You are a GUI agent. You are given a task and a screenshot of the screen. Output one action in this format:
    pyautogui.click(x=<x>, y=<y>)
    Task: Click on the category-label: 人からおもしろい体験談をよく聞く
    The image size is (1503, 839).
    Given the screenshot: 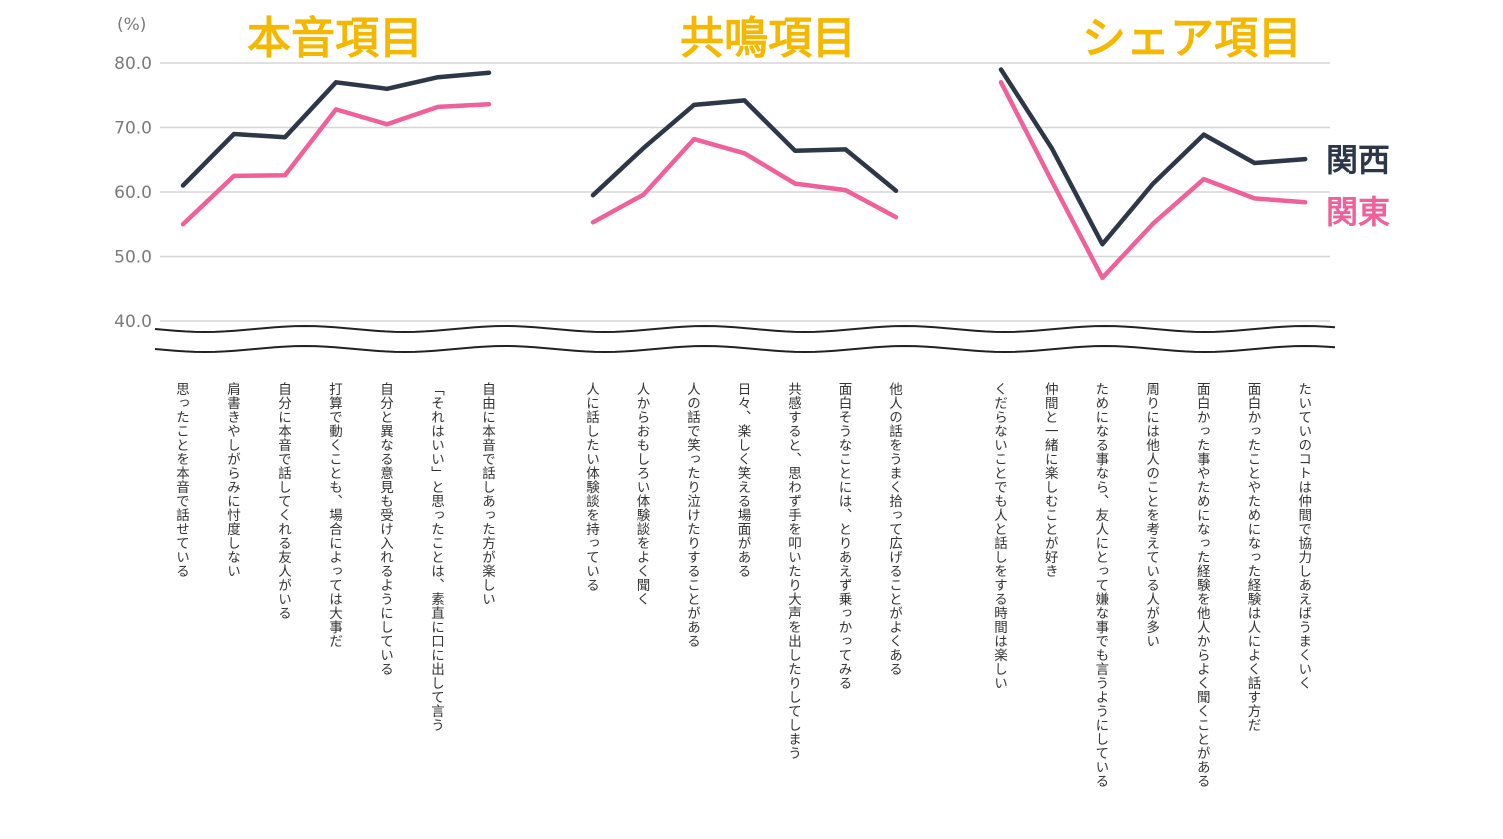 What is the action you would take?
    pyautogui.click(x=642, y=494)
    